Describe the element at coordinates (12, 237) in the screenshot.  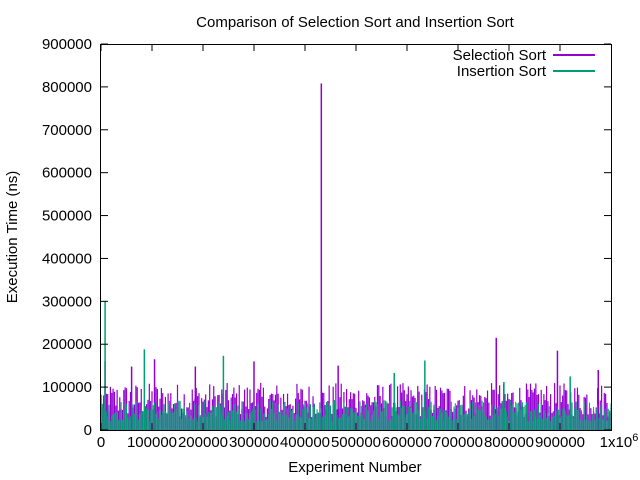
I see `y-axis-label: Execution Time (ns)` at that location.